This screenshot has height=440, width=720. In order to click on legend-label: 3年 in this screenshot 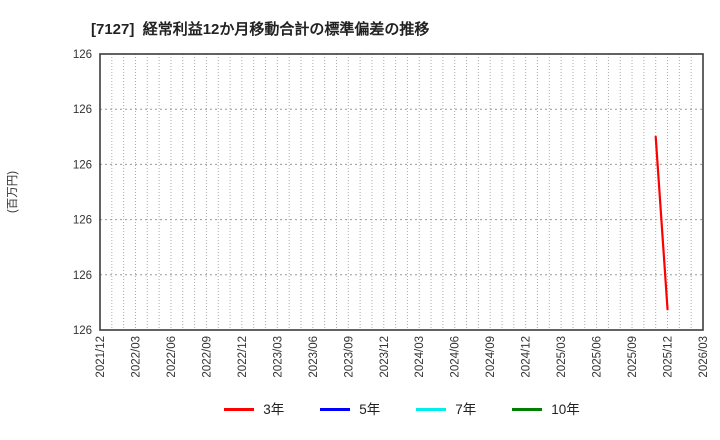, I will do `click(274, 409)`.